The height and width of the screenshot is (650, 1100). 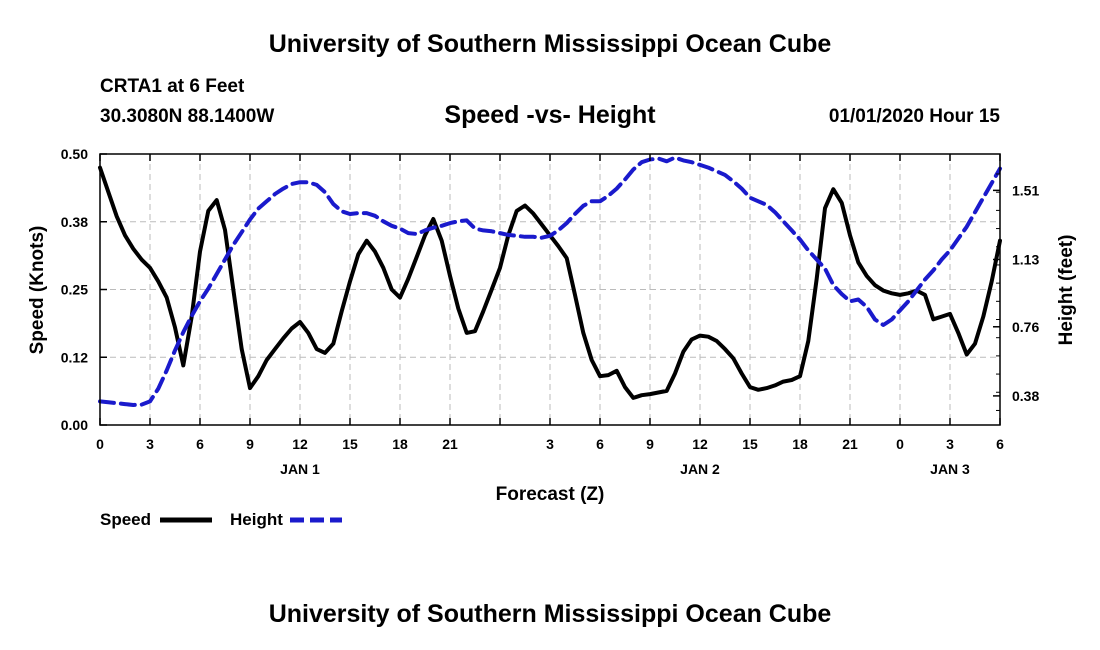 I want to click on y2-tick-label: 0.76, so click(x=1025, y=327).